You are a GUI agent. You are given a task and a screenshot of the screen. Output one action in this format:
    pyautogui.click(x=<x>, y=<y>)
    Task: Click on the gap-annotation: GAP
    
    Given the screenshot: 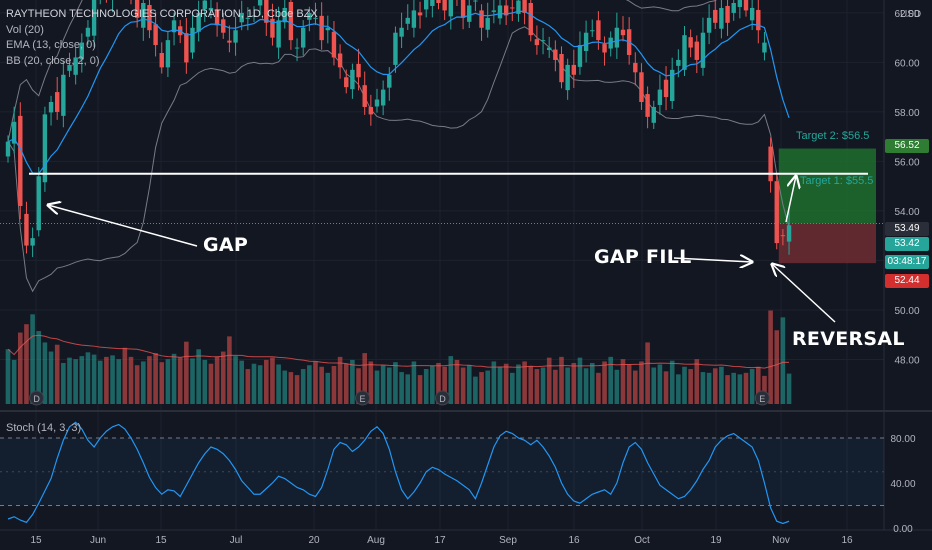 What is the action you would take?
    pyautogui.click(x=226, y=245)
    